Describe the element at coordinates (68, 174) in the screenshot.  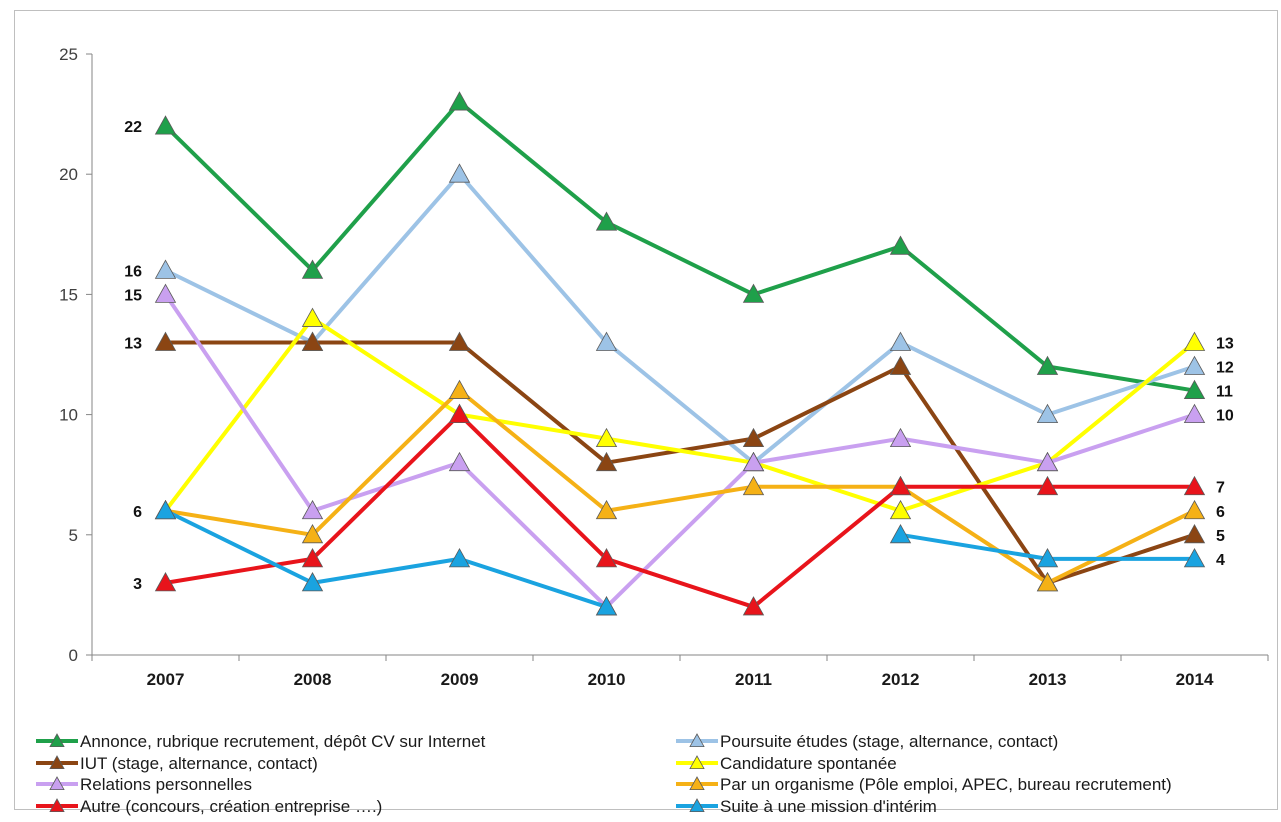
I see `y-tick-label: 20` at that location.